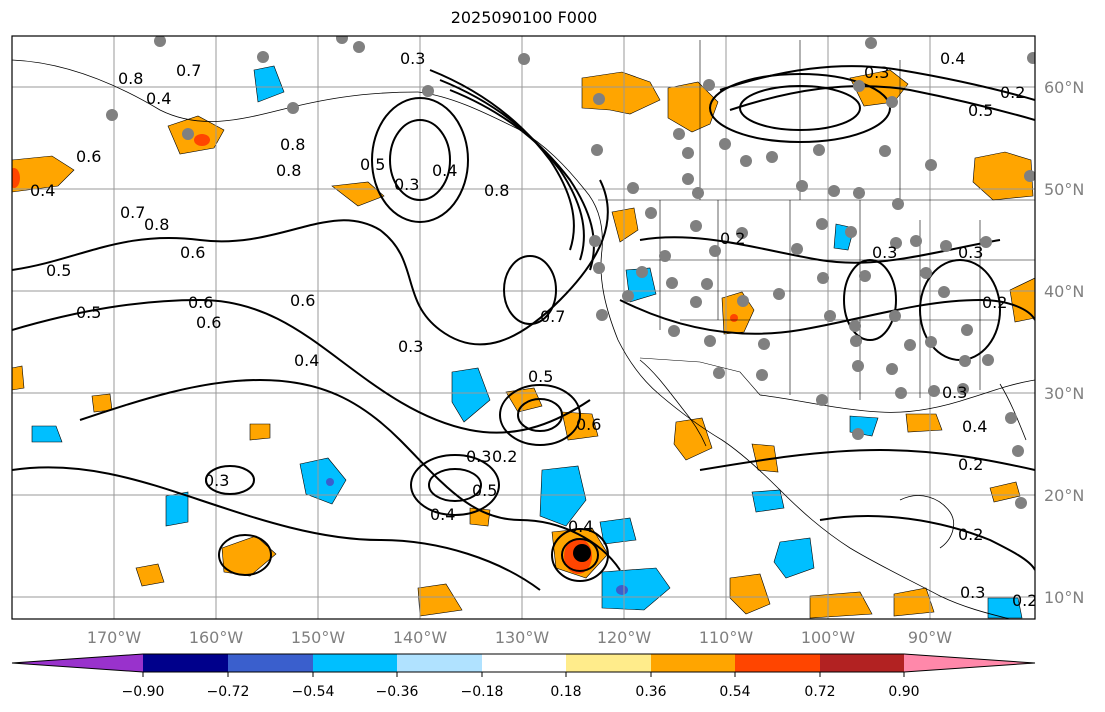  I want to click on lon-label: 90°W, so click(930, 637).